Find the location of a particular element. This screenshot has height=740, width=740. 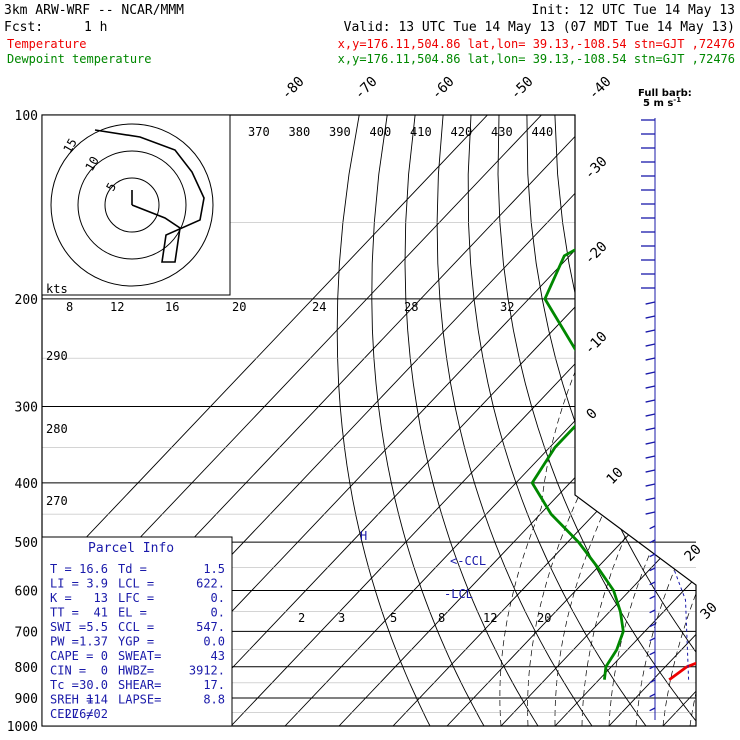

isotherm-top-label: -60 is located at coordinates (443, 88).